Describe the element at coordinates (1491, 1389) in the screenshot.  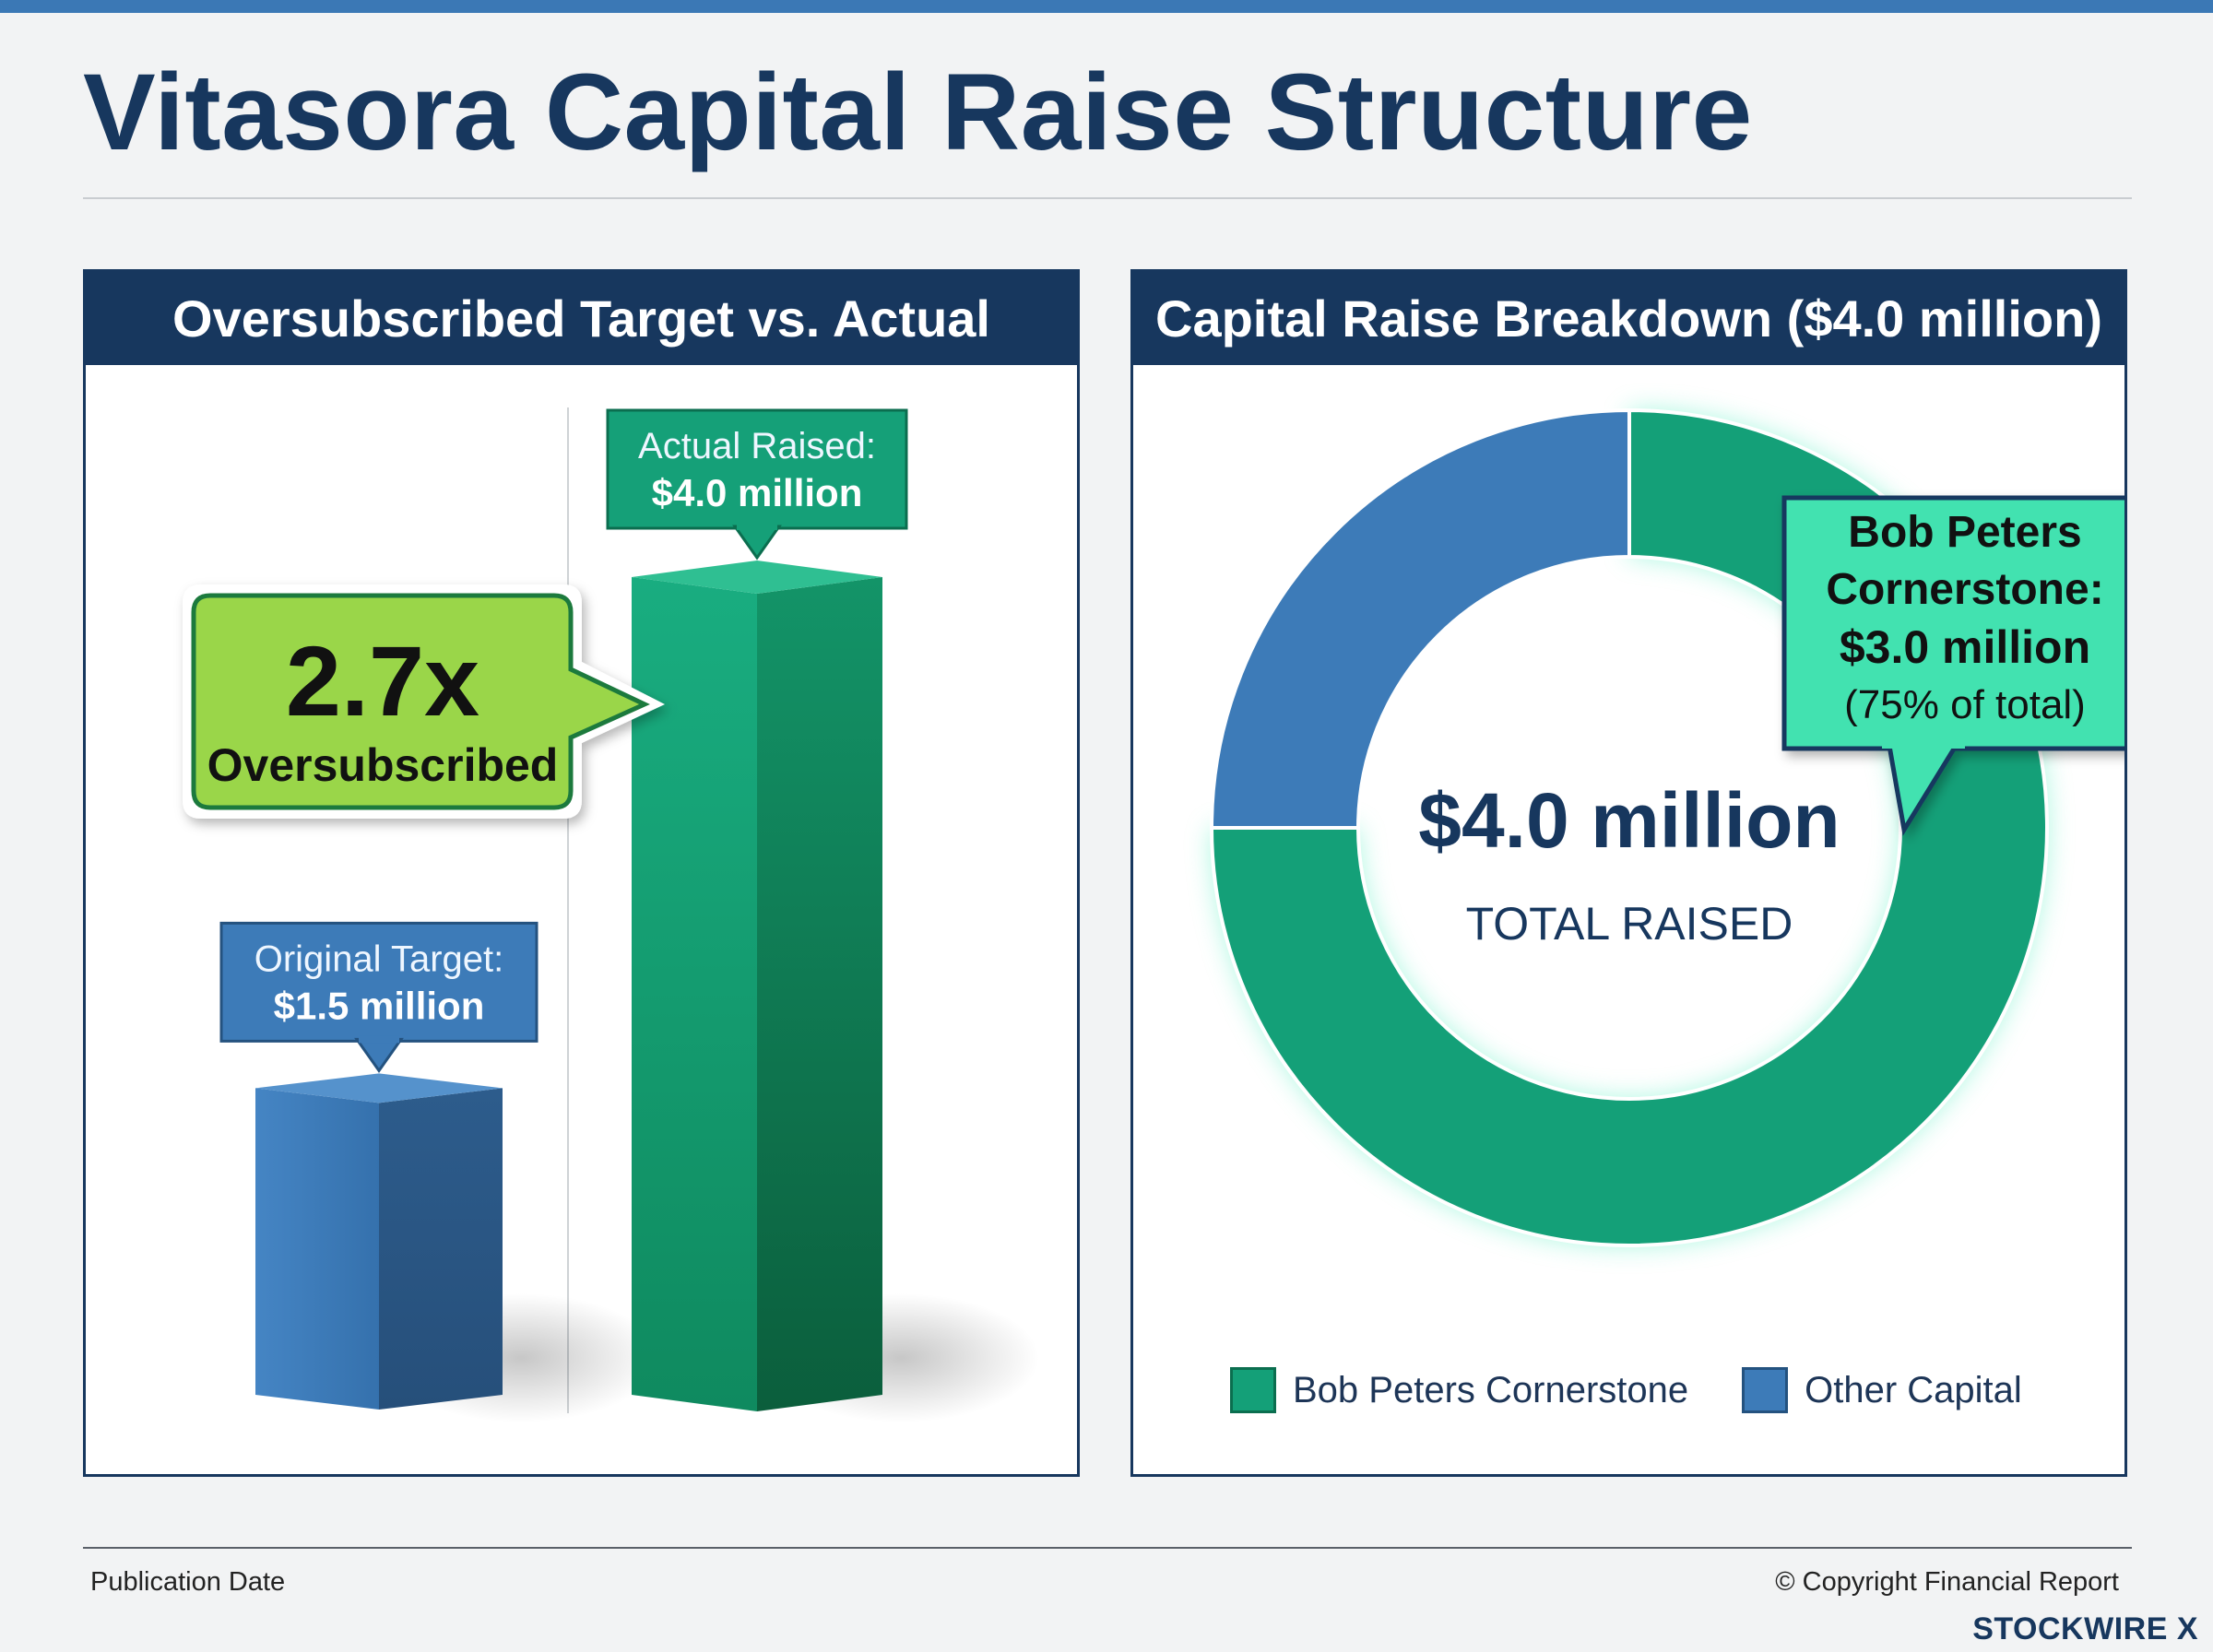
I see `legend-label-cornerstone: Bob Peters Cornerstone` at that location.